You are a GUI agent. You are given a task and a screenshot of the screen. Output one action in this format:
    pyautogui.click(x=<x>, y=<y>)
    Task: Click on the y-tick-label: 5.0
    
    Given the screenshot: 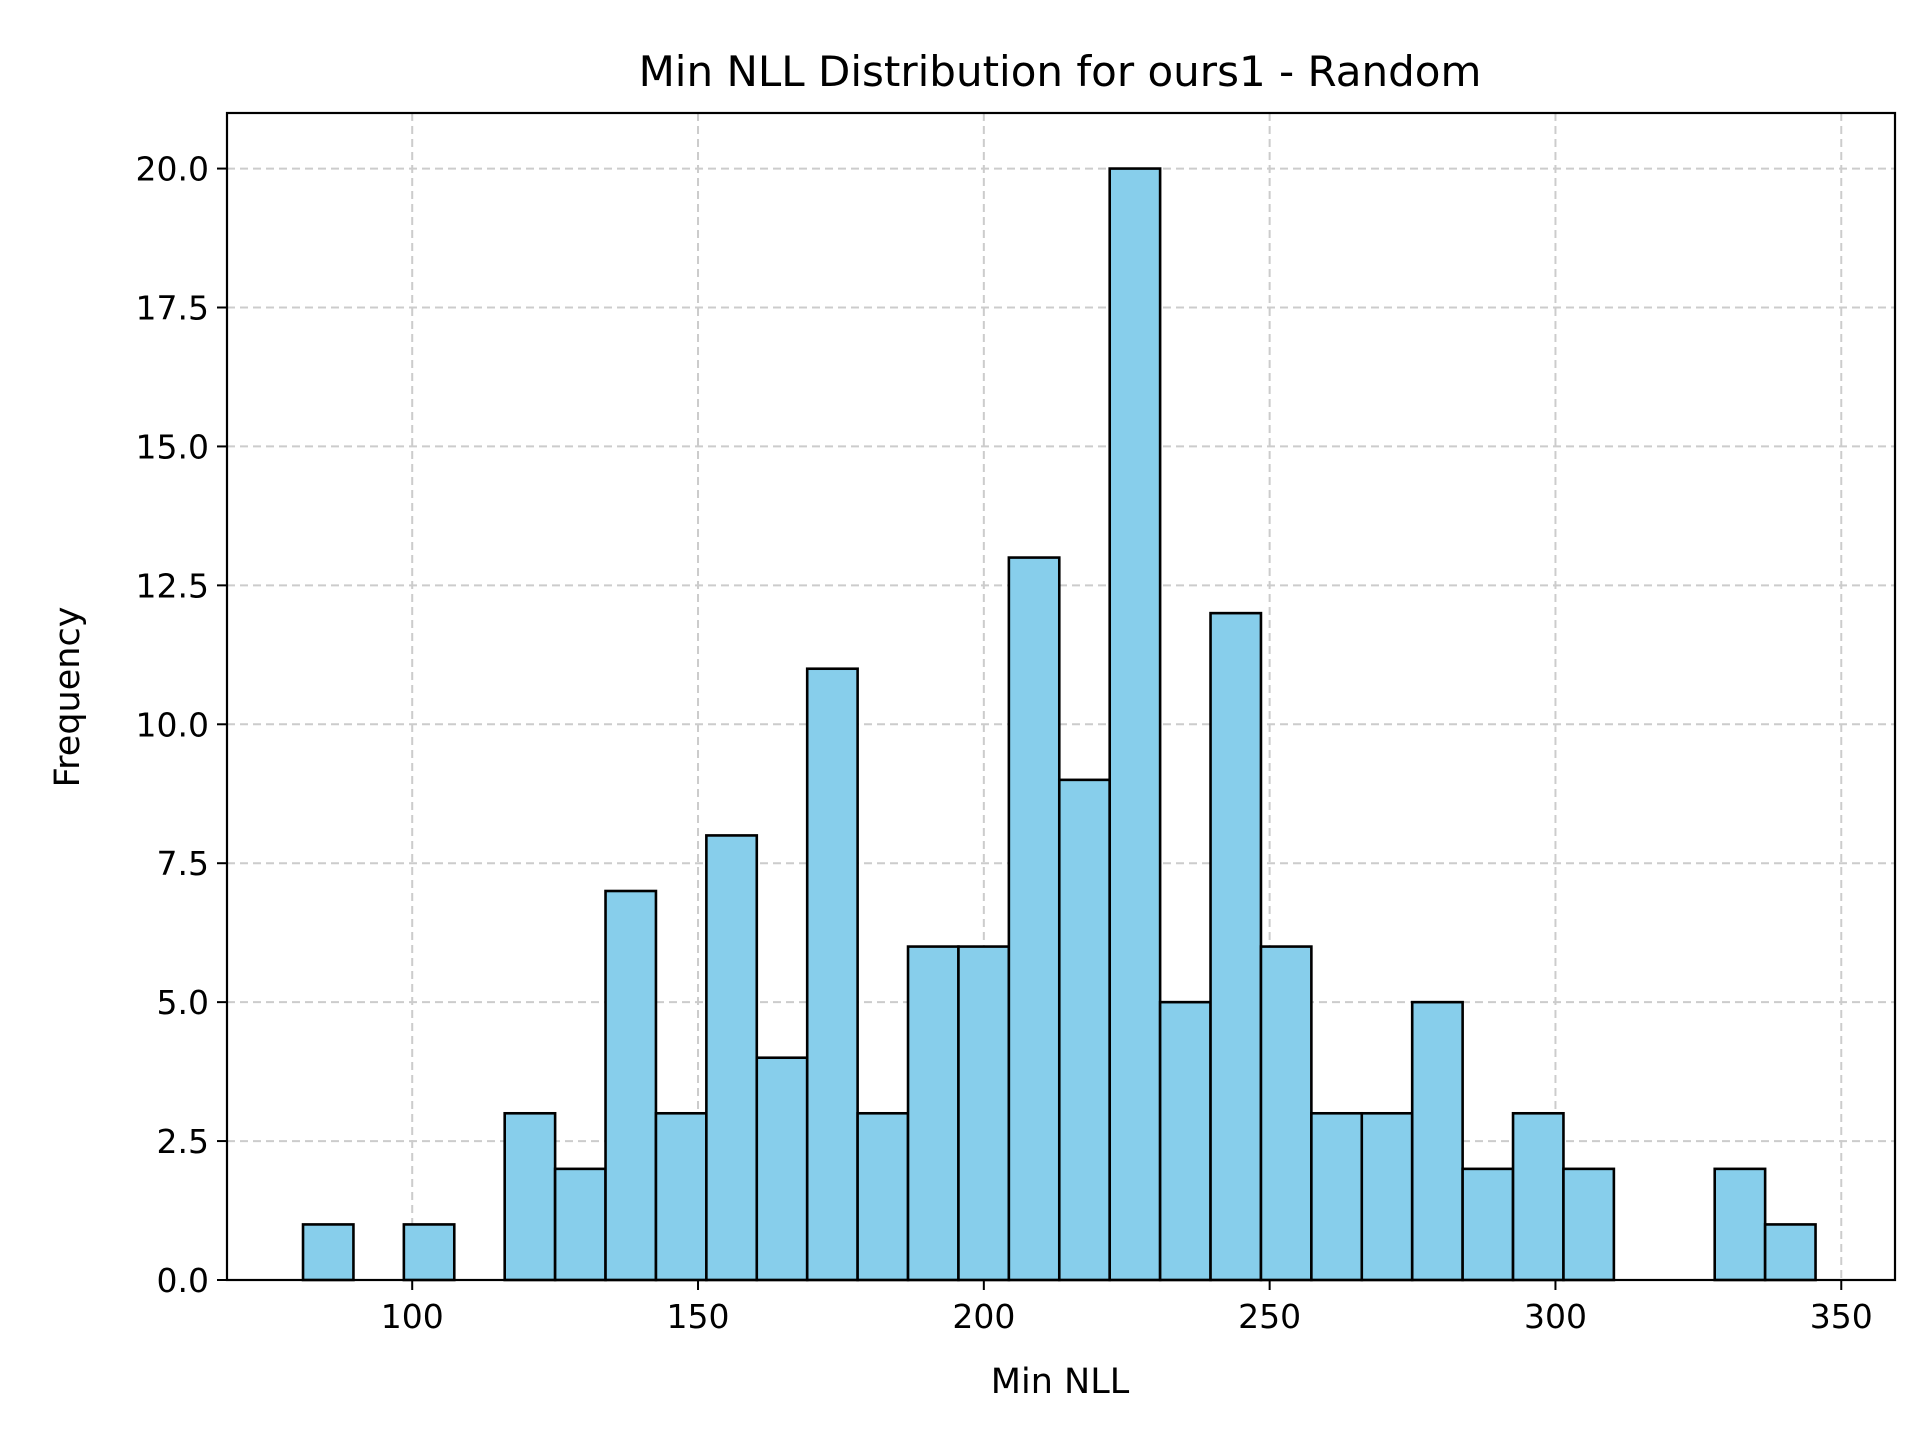 What is the action you would take?
    pyautogui.click(x=183, y=1002)
    